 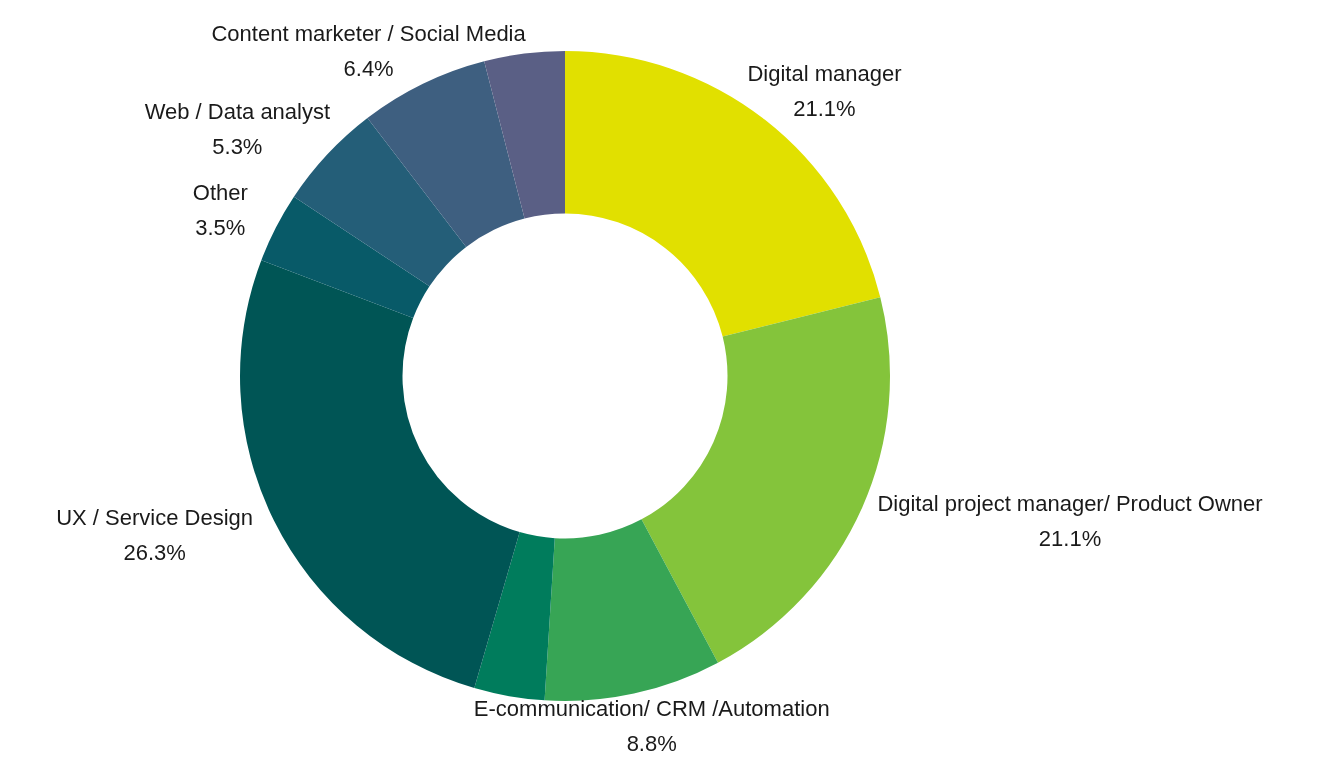 What do you see at coordinates (651, 744) in the screenshot?
I see `data-label: 8.8%` at bounding box center [651, 744].